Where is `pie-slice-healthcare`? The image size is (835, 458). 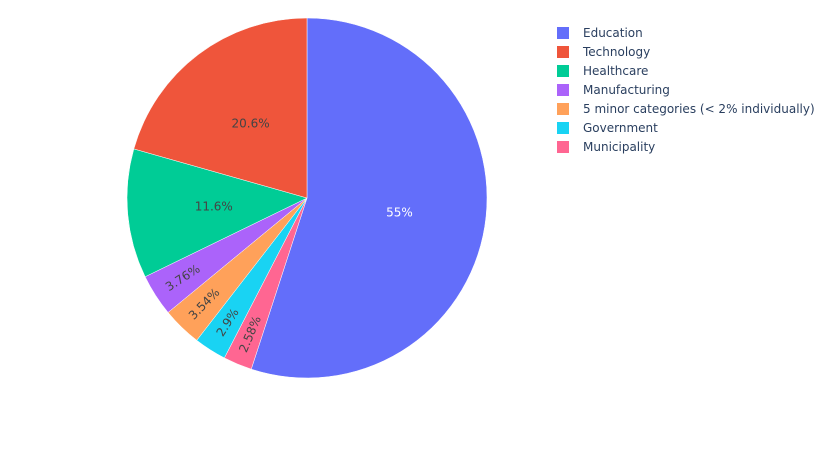
pie-slice-healthcare is located at coordinates (217, 213).